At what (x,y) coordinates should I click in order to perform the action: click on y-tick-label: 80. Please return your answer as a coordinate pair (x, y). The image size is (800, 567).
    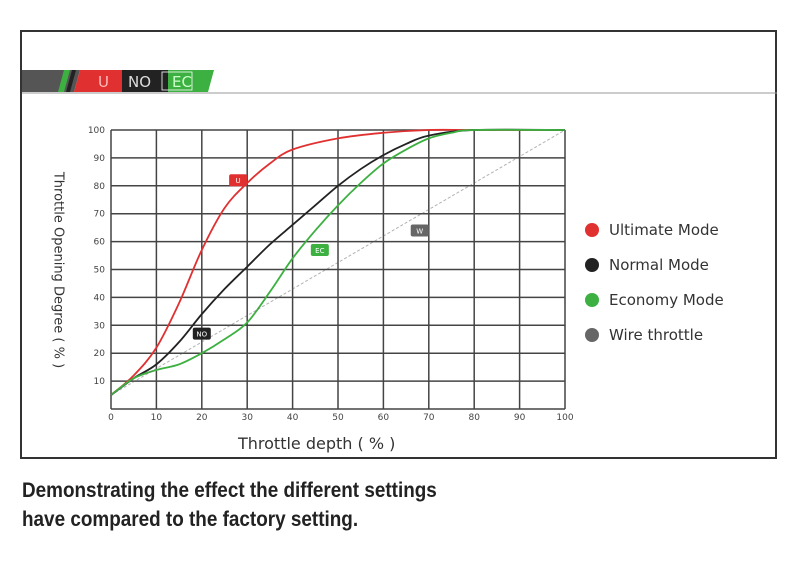
    Looking at the image, I should click on (100, 187).